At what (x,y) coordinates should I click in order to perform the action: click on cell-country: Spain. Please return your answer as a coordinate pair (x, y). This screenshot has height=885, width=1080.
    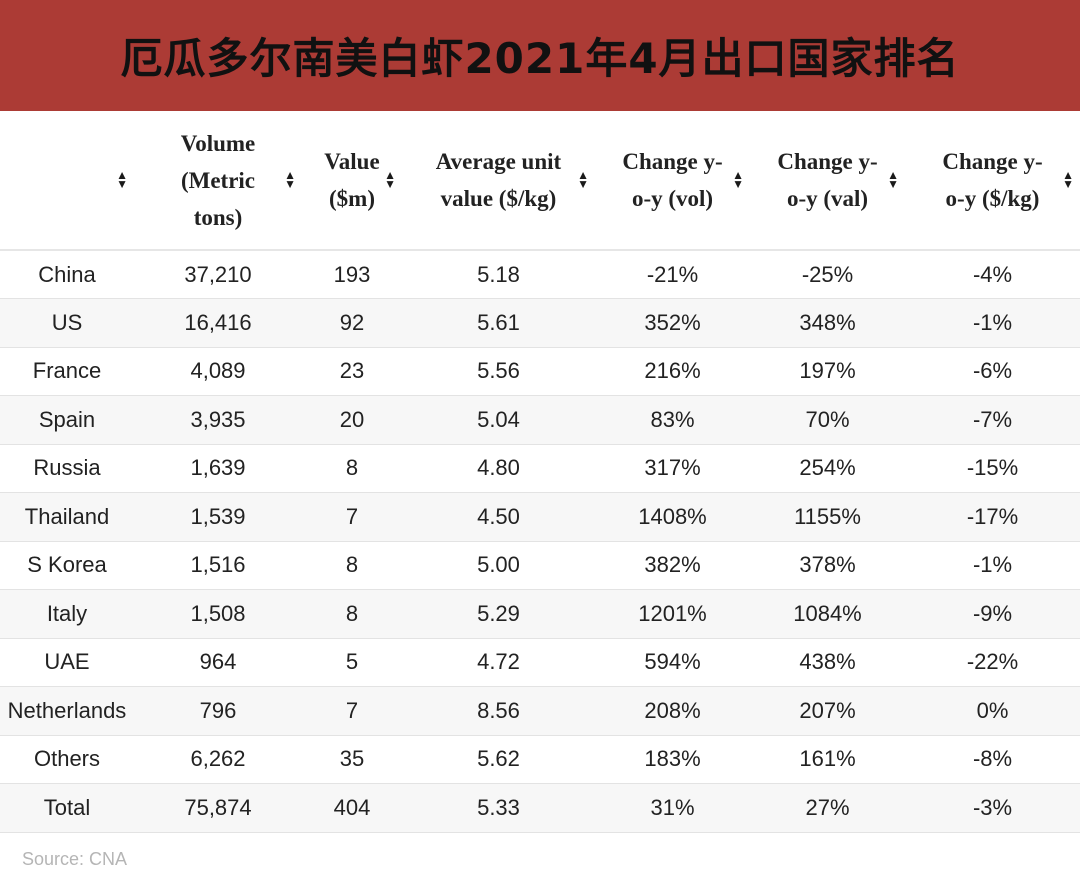
    Looking at the image, I should click on (67, 419).